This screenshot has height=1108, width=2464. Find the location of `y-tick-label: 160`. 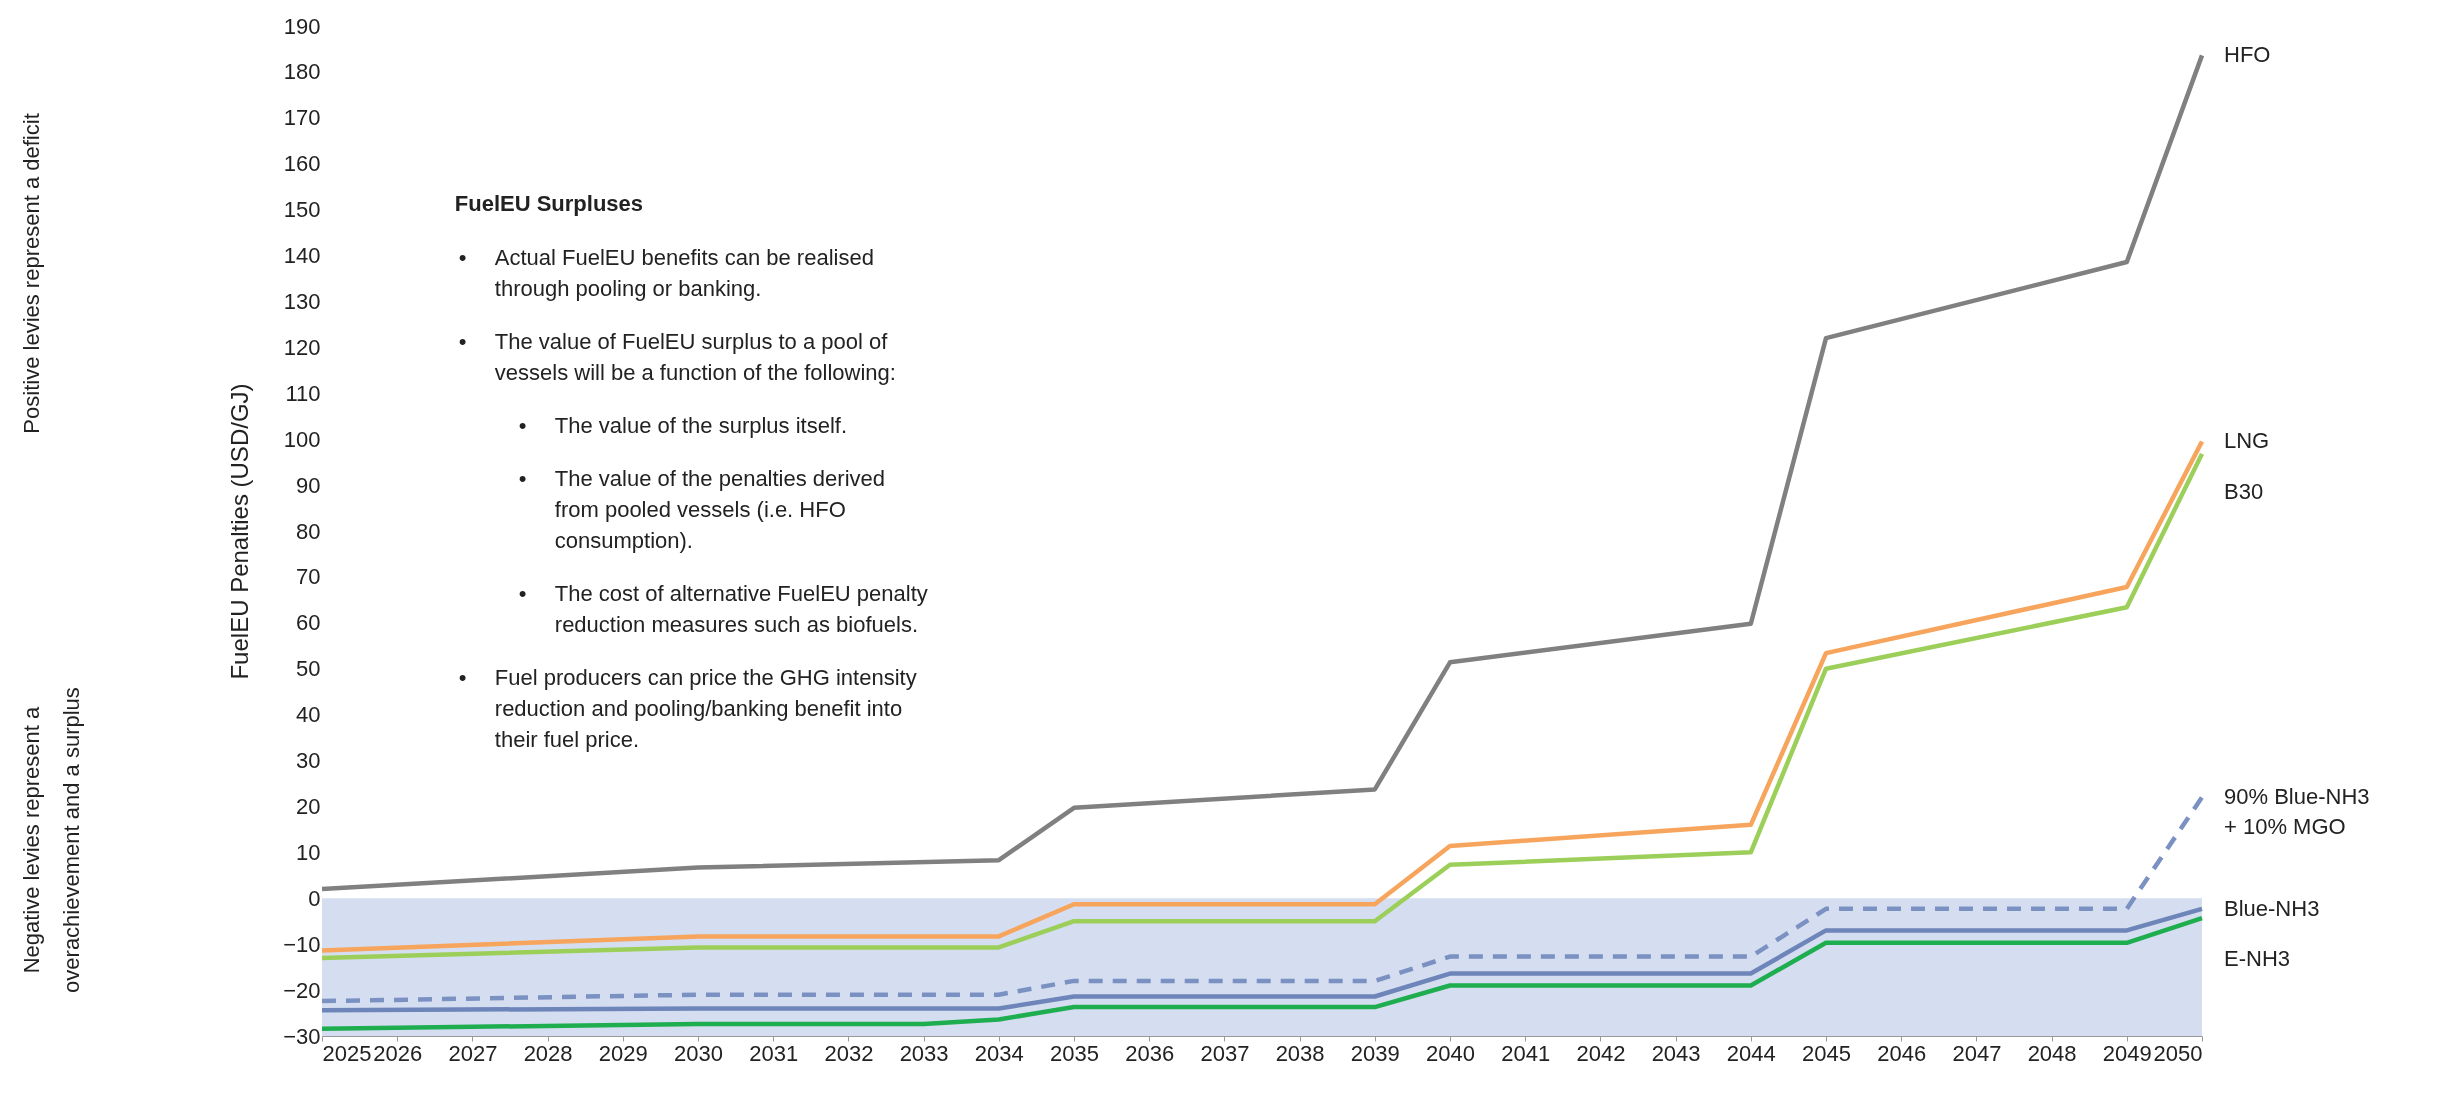

y-tick-label: 160 is located at coordinates (302, 164).